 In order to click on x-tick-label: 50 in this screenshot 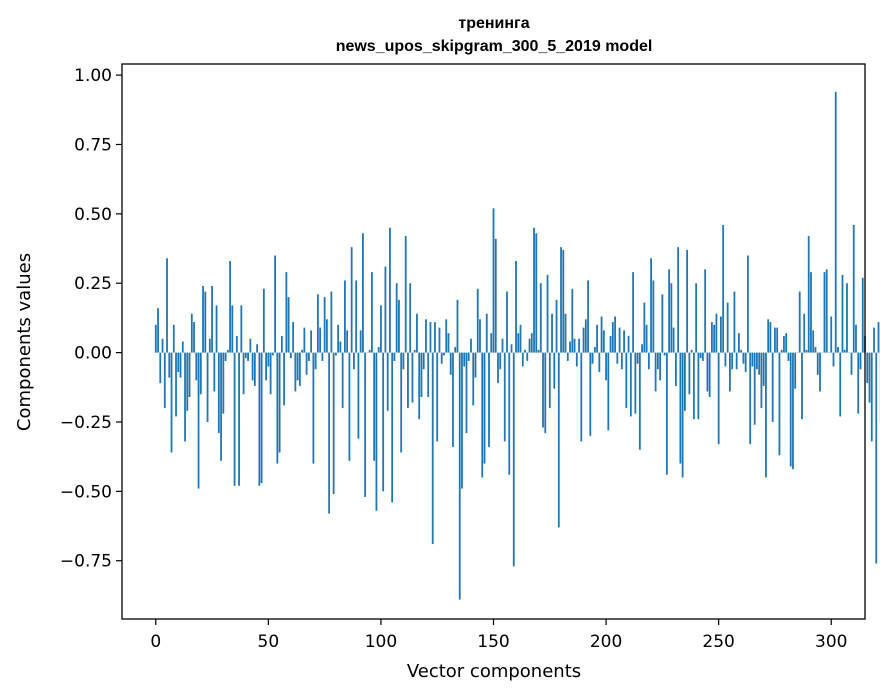, I will do `click(269, 642)`.